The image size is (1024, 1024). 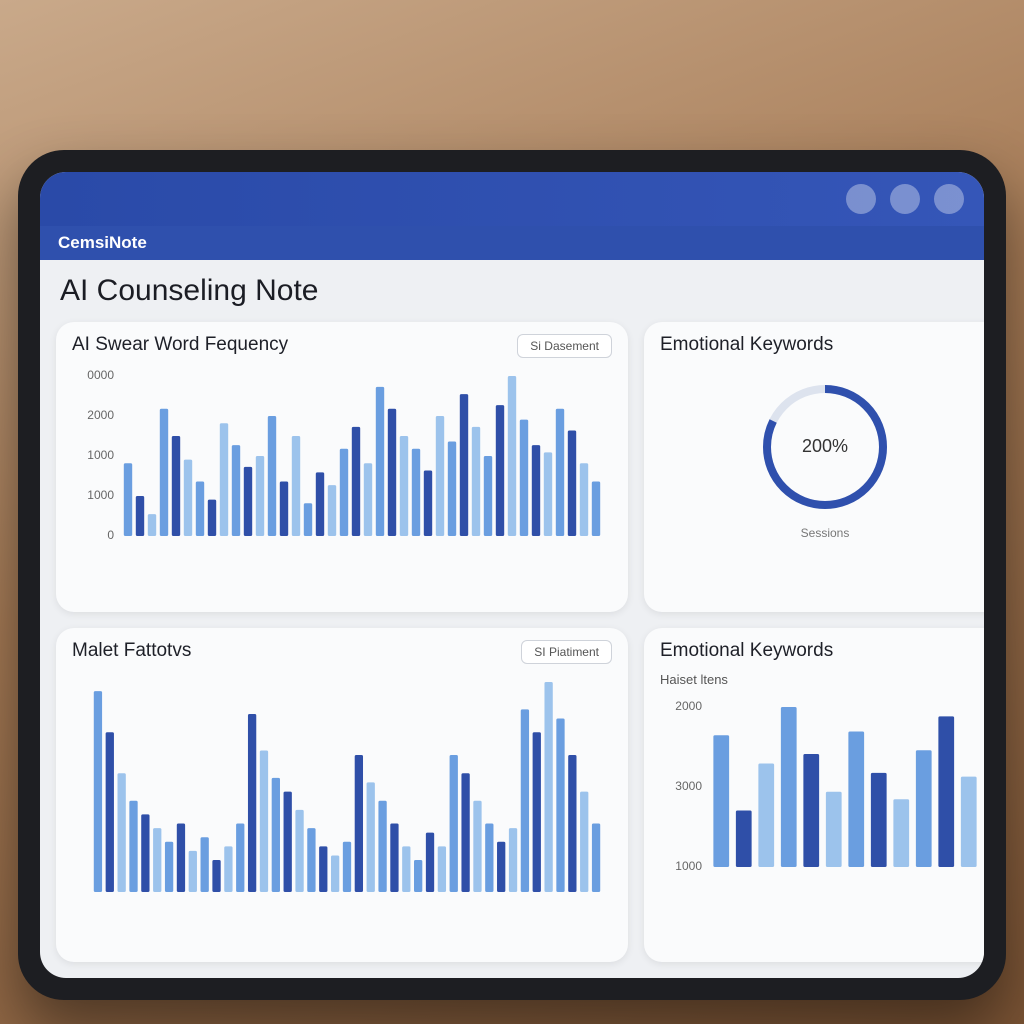 What do you see at coordinates (100, 375) in the screenshot?
I see `y-tick-label: 0000` at bounding box center [100, 375].